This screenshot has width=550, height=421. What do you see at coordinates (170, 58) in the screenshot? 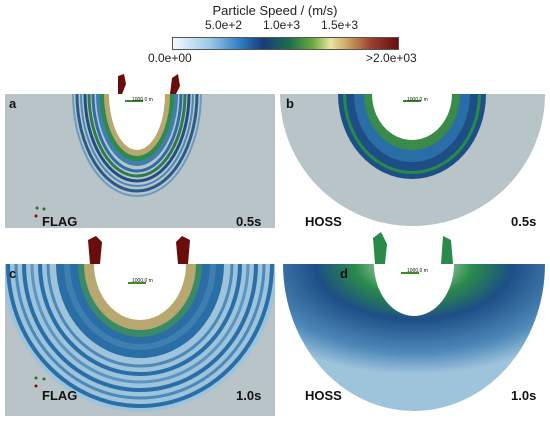
I see `colorbar-min-label: 0.0e+00` at bounding box center [170, 58].